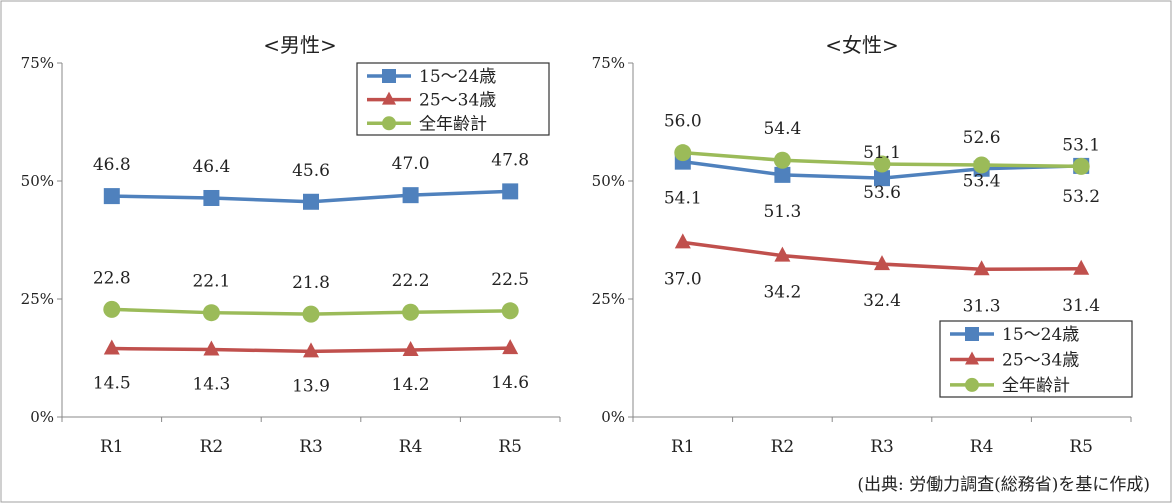 The width and height of the screenshot is (1172, 503). Describe the element at coordinates (211, 385) in the screenshot. I see `data-label: 14.3` at that location.